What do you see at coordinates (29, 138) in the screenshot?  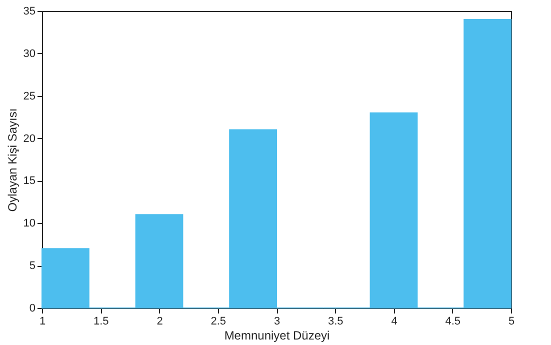 I see `y-tick-label: 20` at bounding box center [29, 138].